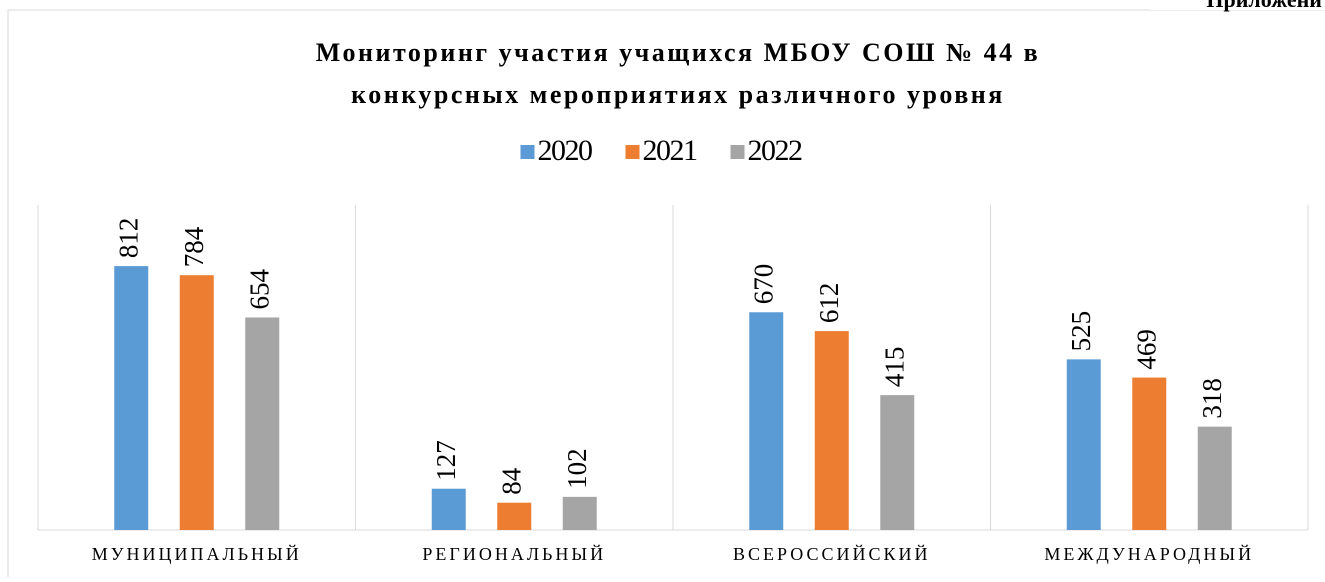 This screenshot has height=582, width=1325. What do you see at coordinates (1081, 331) in the screenshot?
I see `data-label: 525` at bounding box center [1081, 331].